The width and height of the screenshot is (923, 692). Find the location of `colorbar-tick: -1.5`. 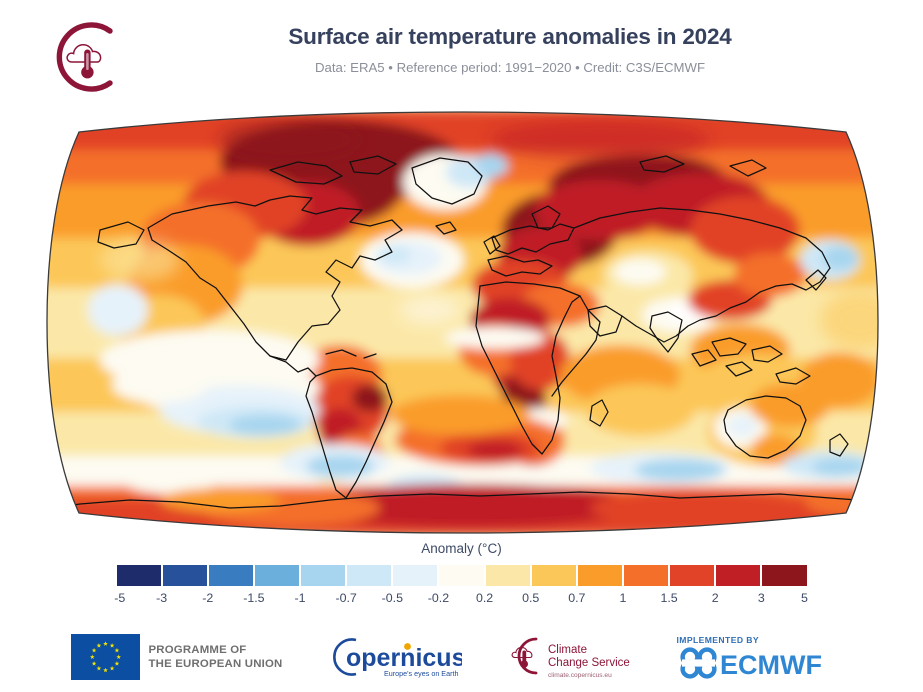

colorbar-tick: -1.5 is located at coordinates (254, 598).